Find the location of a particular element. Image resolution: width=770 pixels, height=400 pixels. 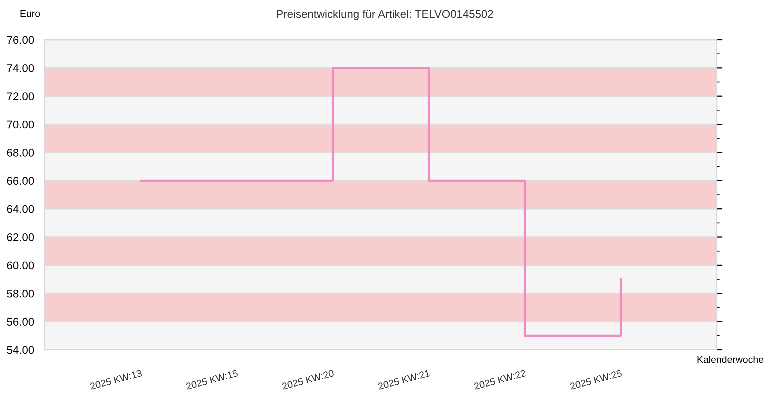

y-tick-label: 56.00 is located at coordinates (20, 322).